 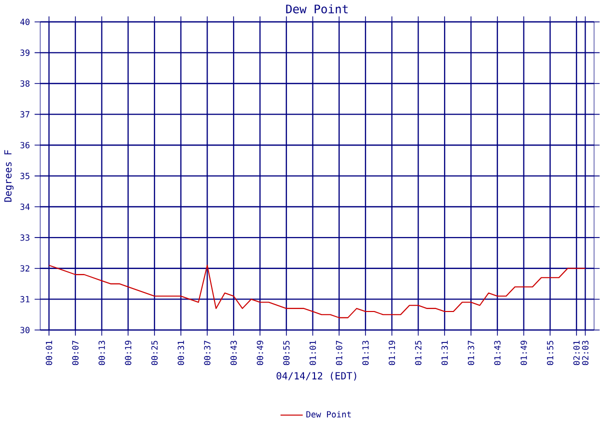 I want to click on x-tick-label: 00:37, so click(x=207, y=353).